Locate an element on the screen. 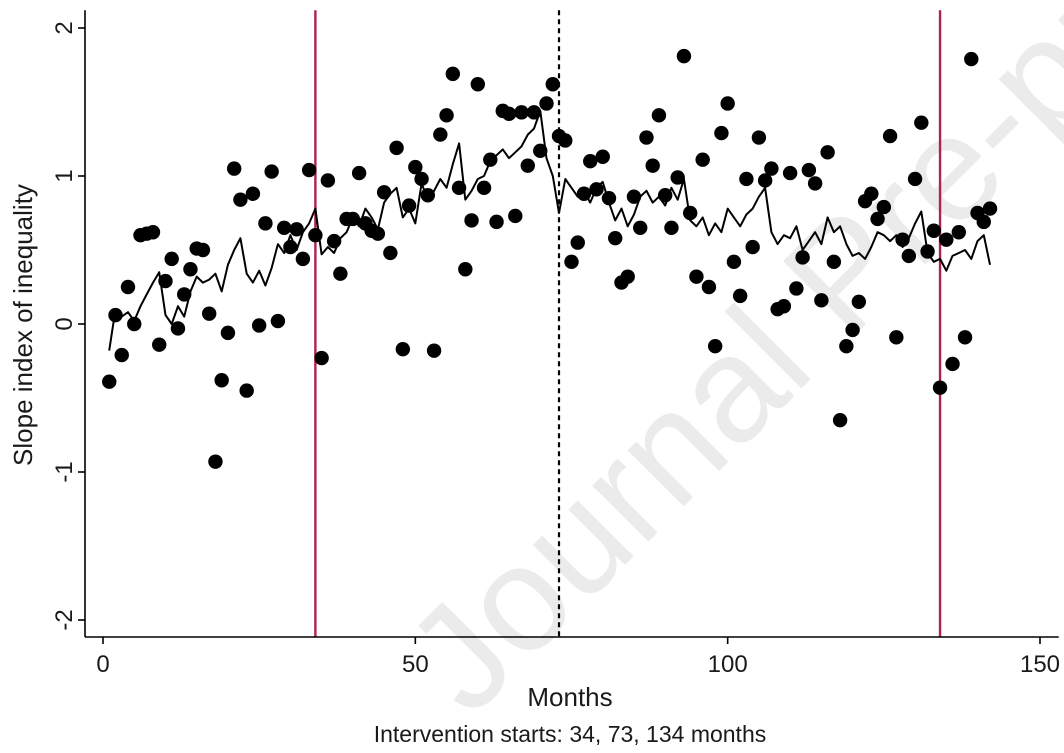 The image size is (1064, 753). y-axis-title: Slope index of inequality is located at coordinates (23, 325).